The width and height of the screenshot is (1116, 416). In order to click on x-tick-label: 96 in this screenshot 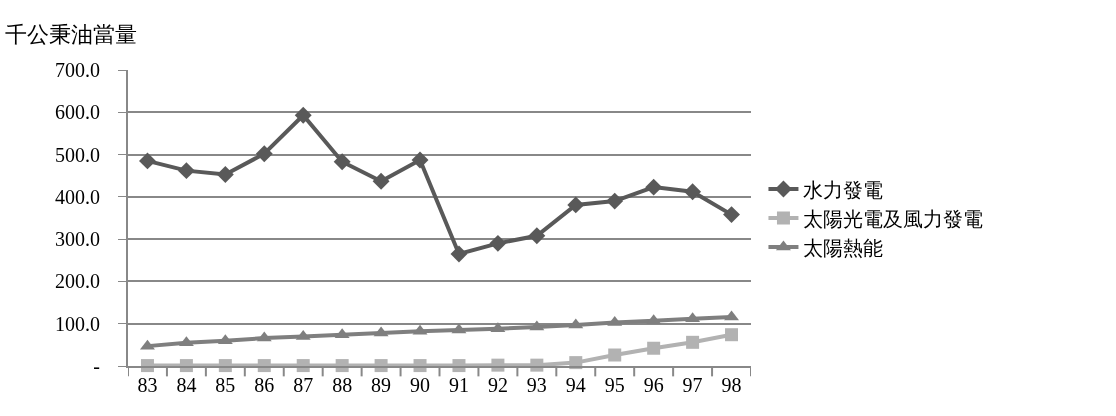, I will do `click(653, 385)`.